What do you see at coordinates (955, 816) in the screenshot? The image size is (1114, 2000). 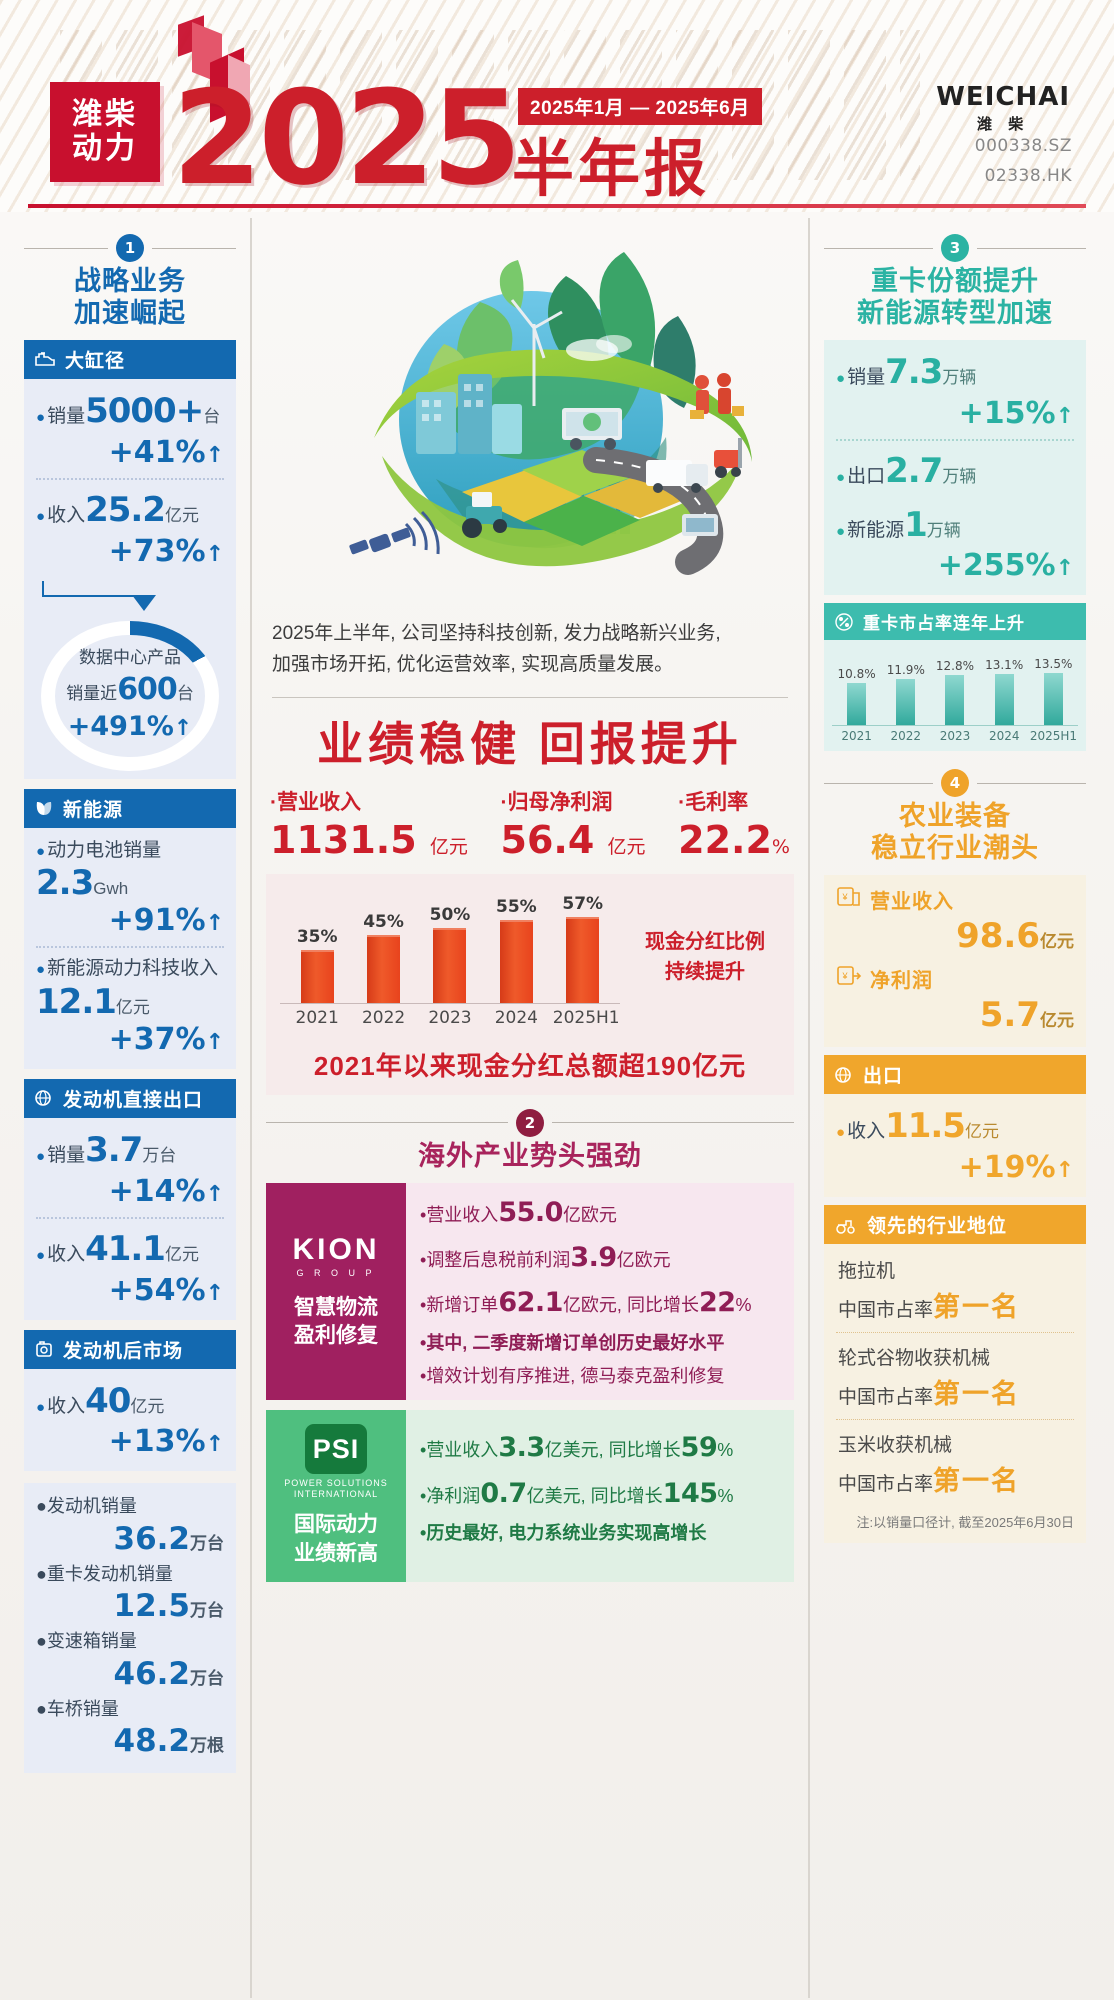 I see `section-4-title-line1: 农业装备` at bounding box center [955, 816].